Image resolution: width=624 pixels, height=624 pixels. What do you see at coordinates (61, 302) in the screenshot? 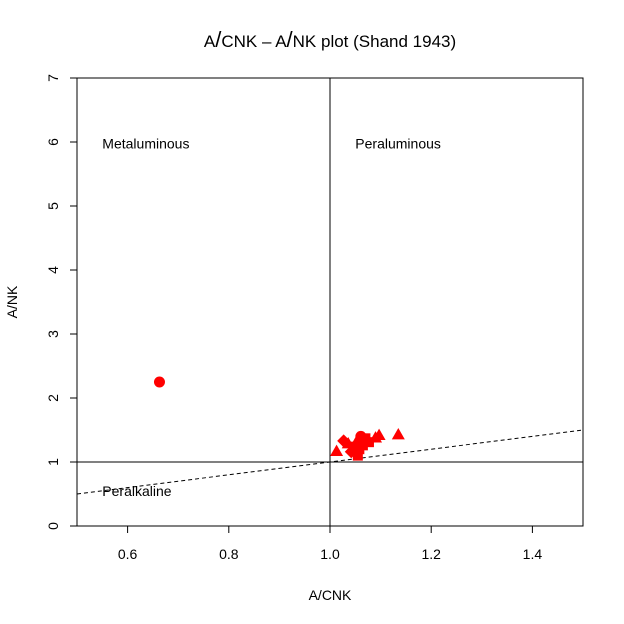
I see `y-axis: 0 1 2 3 4 5 6 7` at bounding box center [61, 302].